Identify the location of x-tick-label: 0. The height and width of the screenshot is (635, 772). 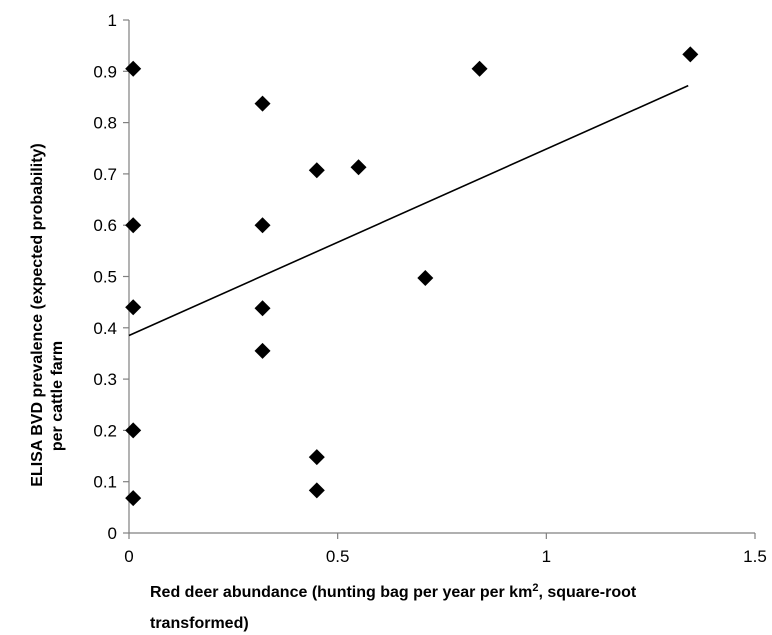
(128, 556).